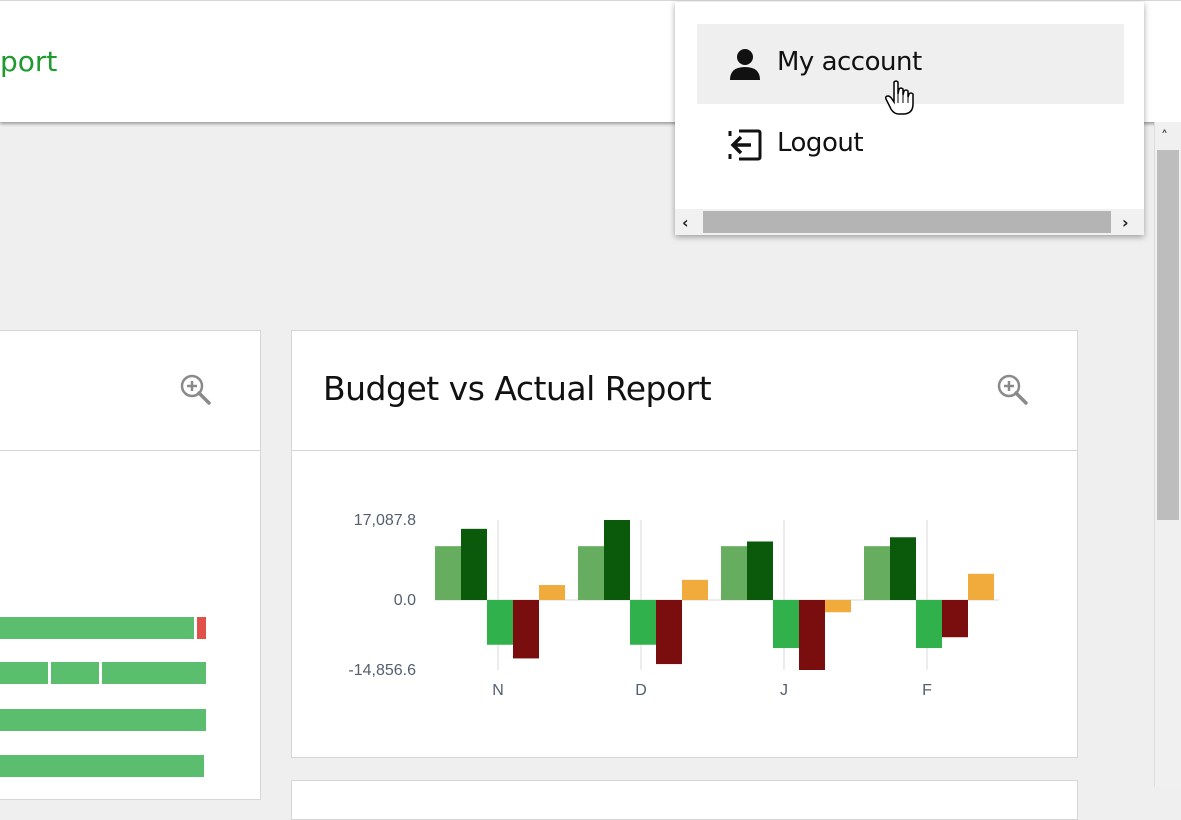 The image size is (1181, 820). Describe the element at coordinates (641, 690) in the screenshot. I see `x-tick-label: D` at that location.